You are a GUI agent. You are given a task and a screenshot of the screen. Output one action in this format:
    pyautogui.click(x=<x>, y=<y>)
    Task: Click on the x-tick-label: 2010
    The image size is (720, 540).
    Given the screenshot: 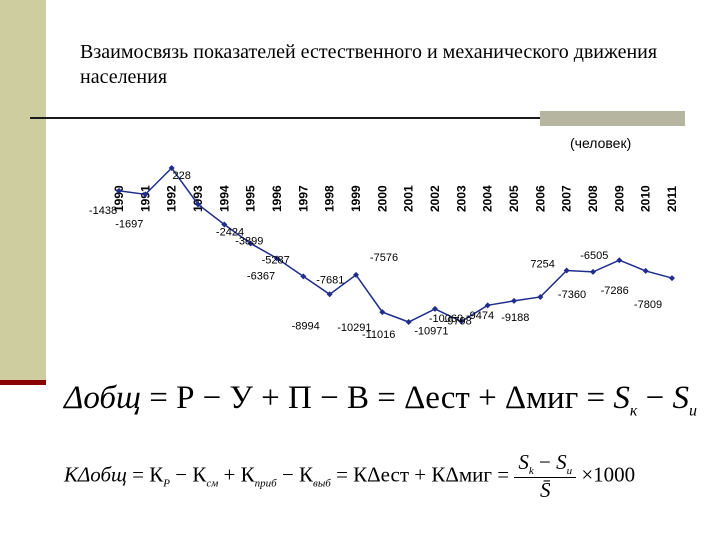 What is the action you would take?
    pyautogui.click(x=646, y=198)
    